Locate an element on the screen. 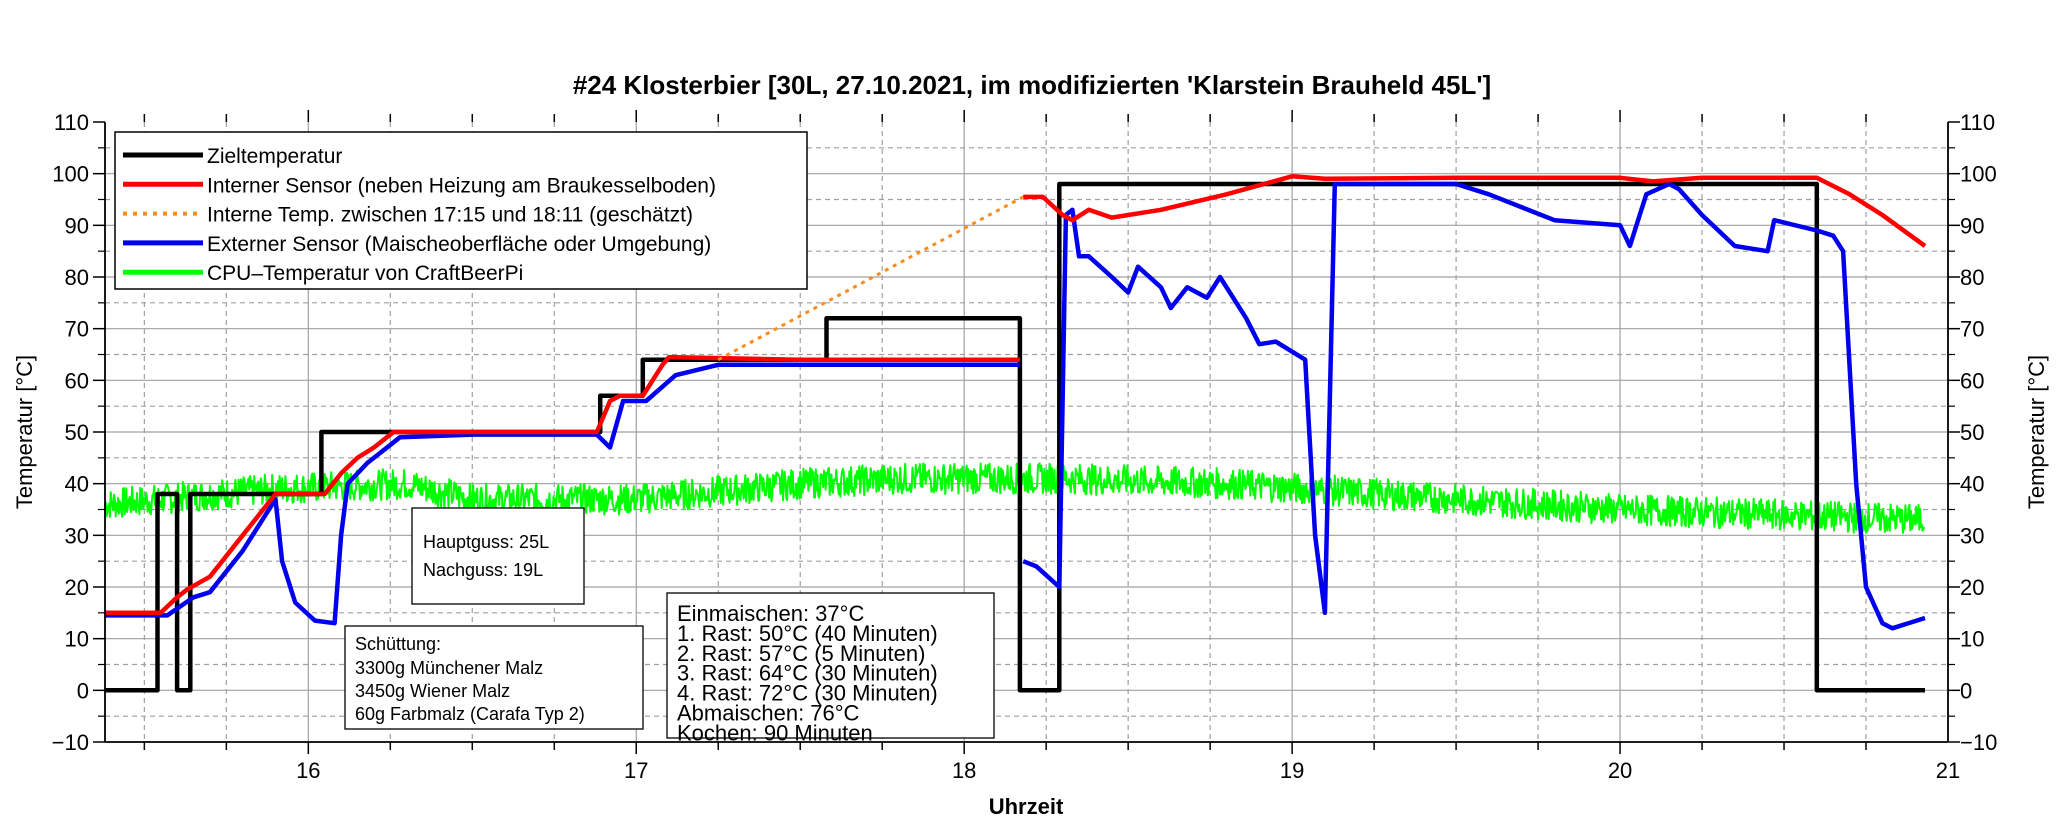 The image size is (2058, 824). x-tick-label: 19 is located at coordinates (1292, 770).